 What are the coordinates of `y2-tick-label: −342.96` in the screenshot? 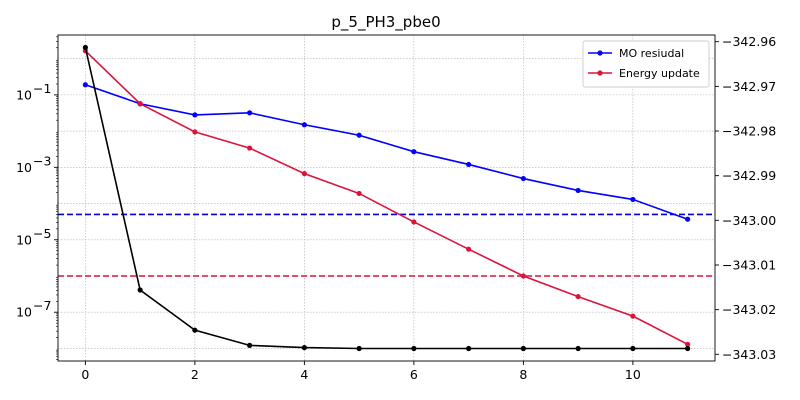 It's located at (749, 41).